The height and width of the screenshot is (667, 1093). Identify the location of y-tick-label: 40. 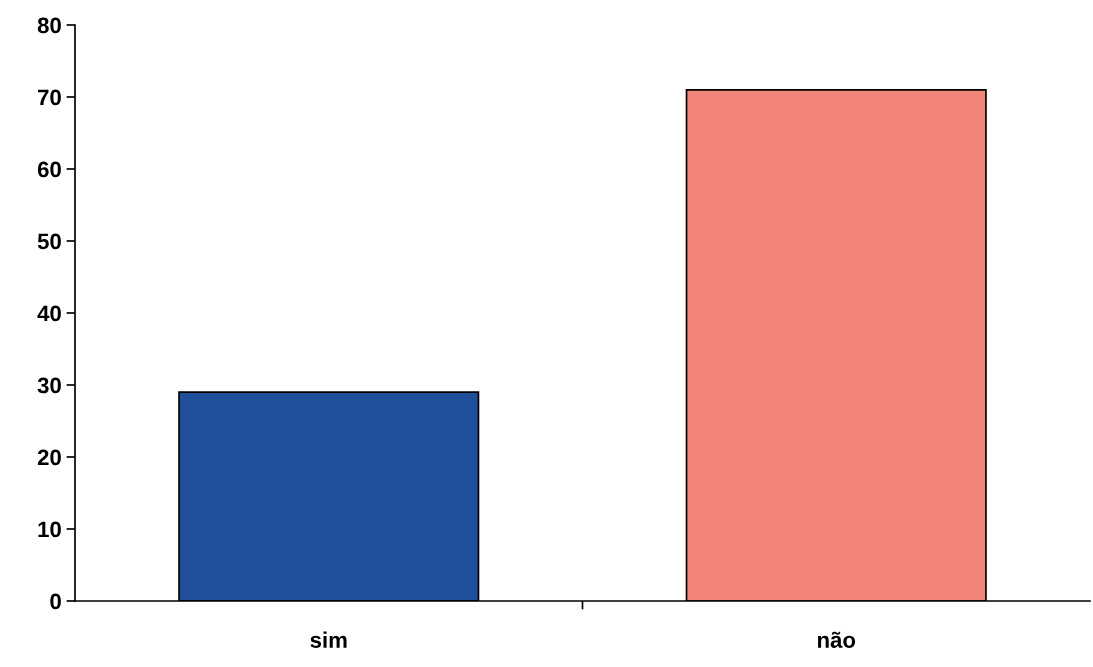
(49, 313).